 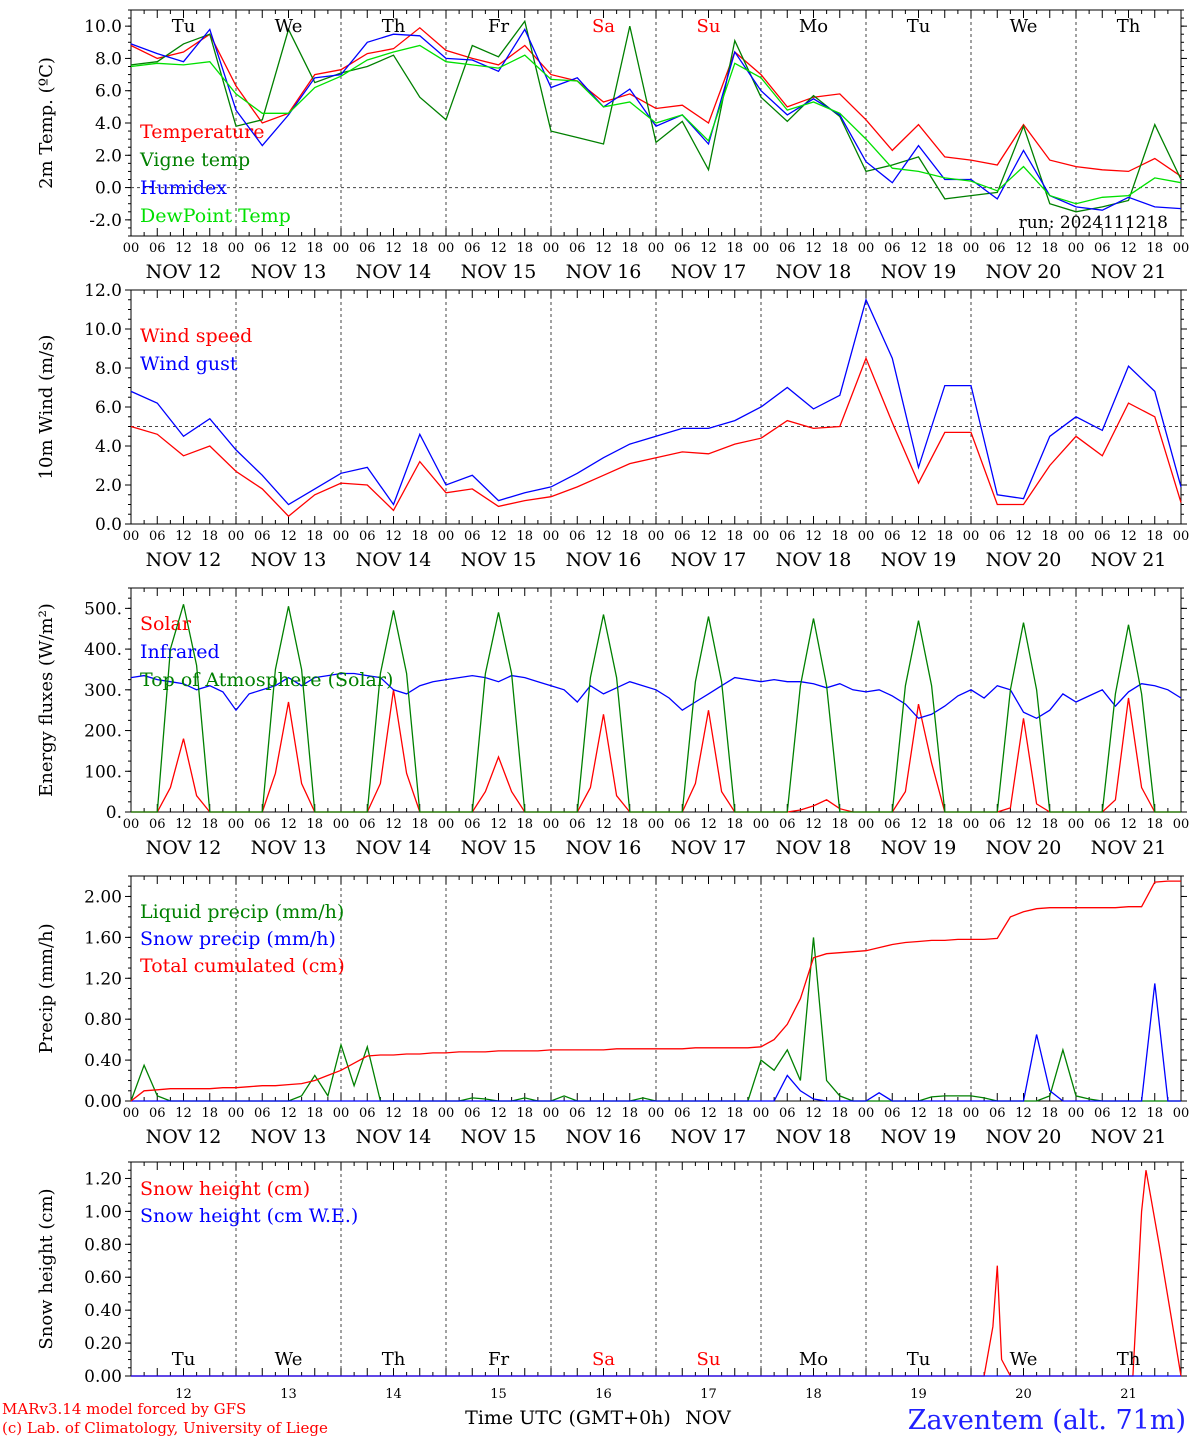 What do you see at coordinates (46, 988) in the screenshot?
I see `y-axis-label: Precip (mm/h)` at bounding box center [46, 988].